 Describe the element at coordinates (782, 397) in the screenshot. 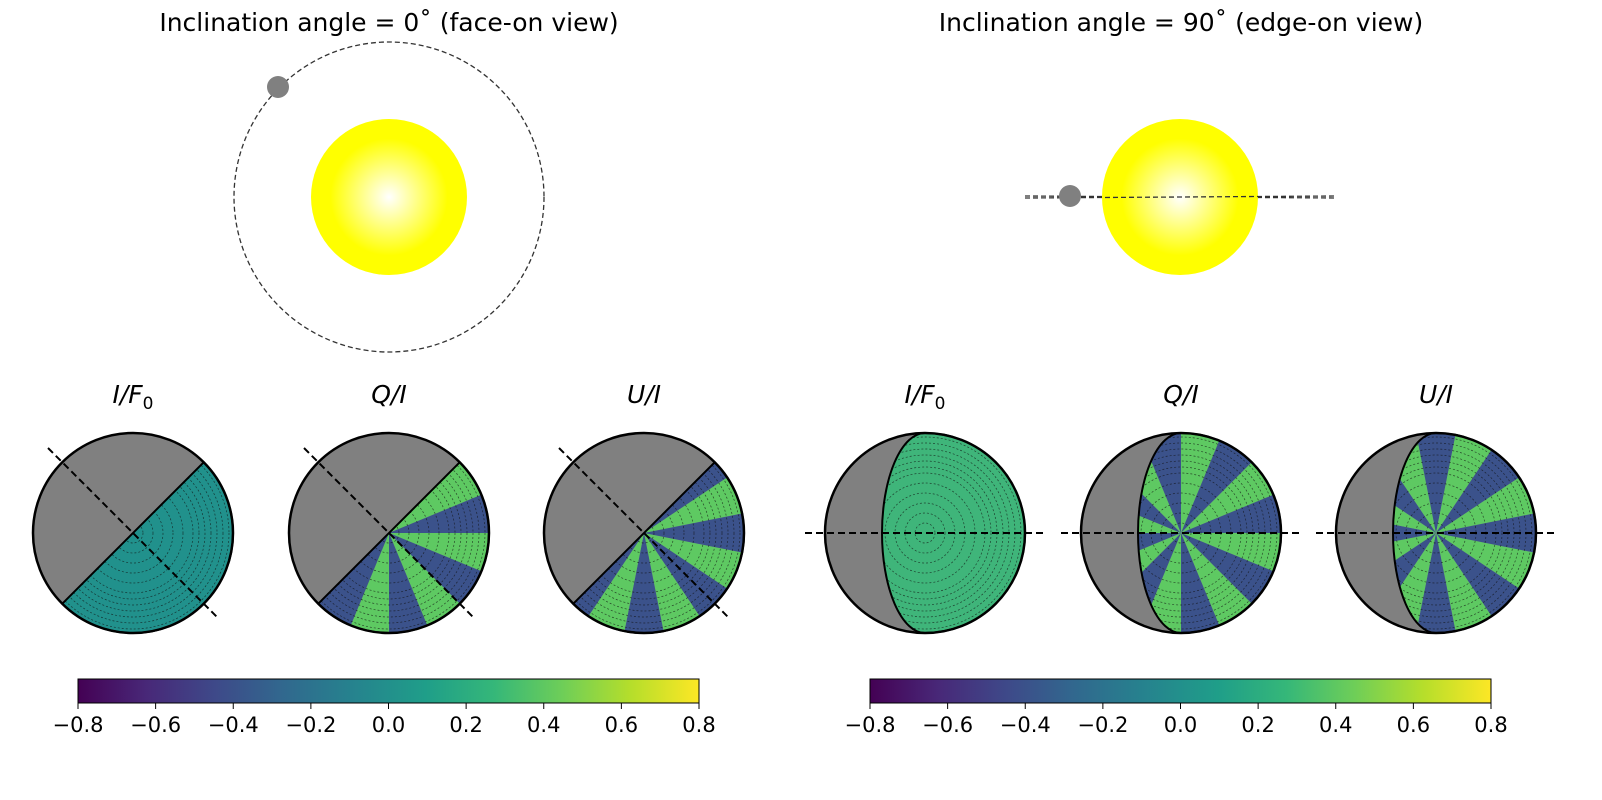

I see `panel-labels: I/F0 Q/I U/I I/F0 Q/I U/I` at that location.